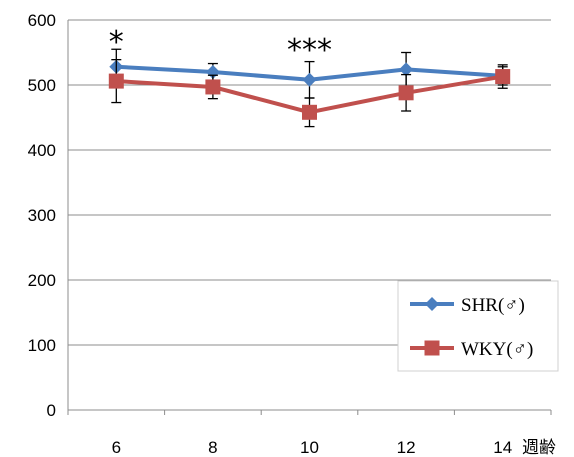 This screenshot has width=574, height=457. Describe the element at coordinates (42, 20) in the screenshot. I see `y-tick-label: 600` at that location.